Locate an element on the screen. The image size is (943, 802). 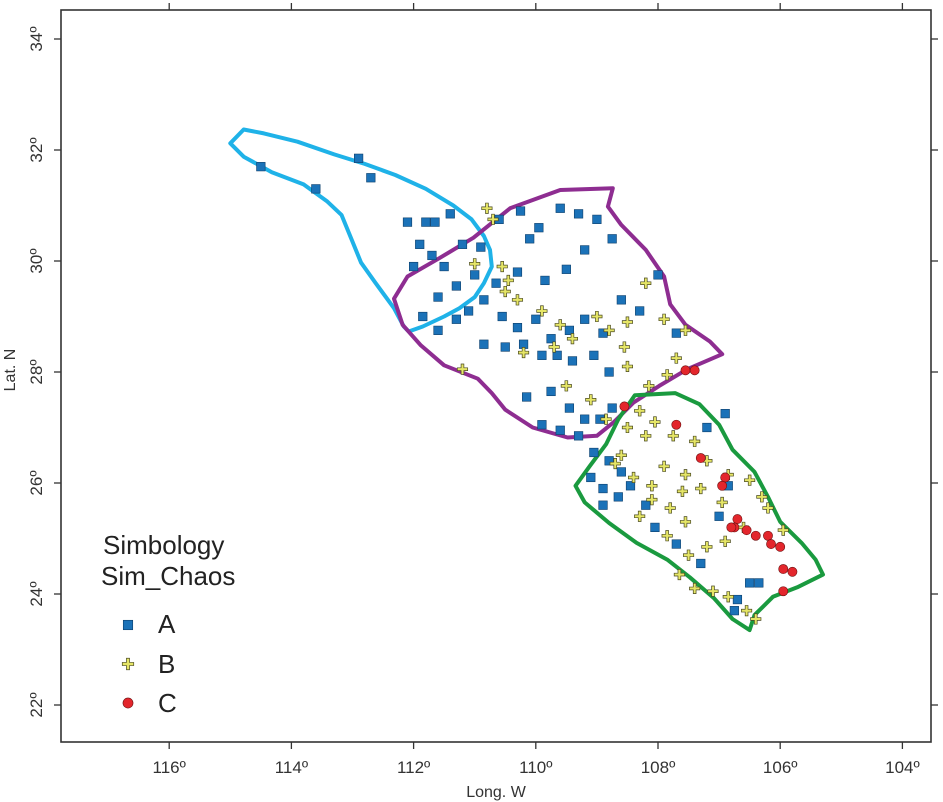
y-tick-label: 24º is located at coordinates (36, 593).